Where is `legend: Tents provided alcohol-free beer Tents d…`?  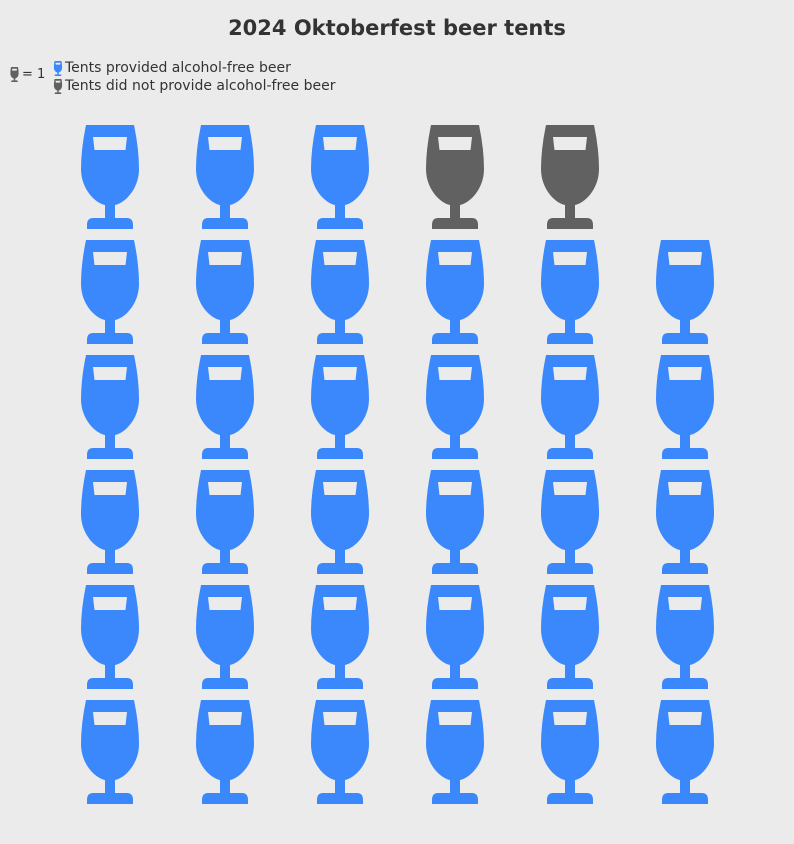
legend: Tents provided alcohol-free beer Tents d… is located at coordinates (194, 77).